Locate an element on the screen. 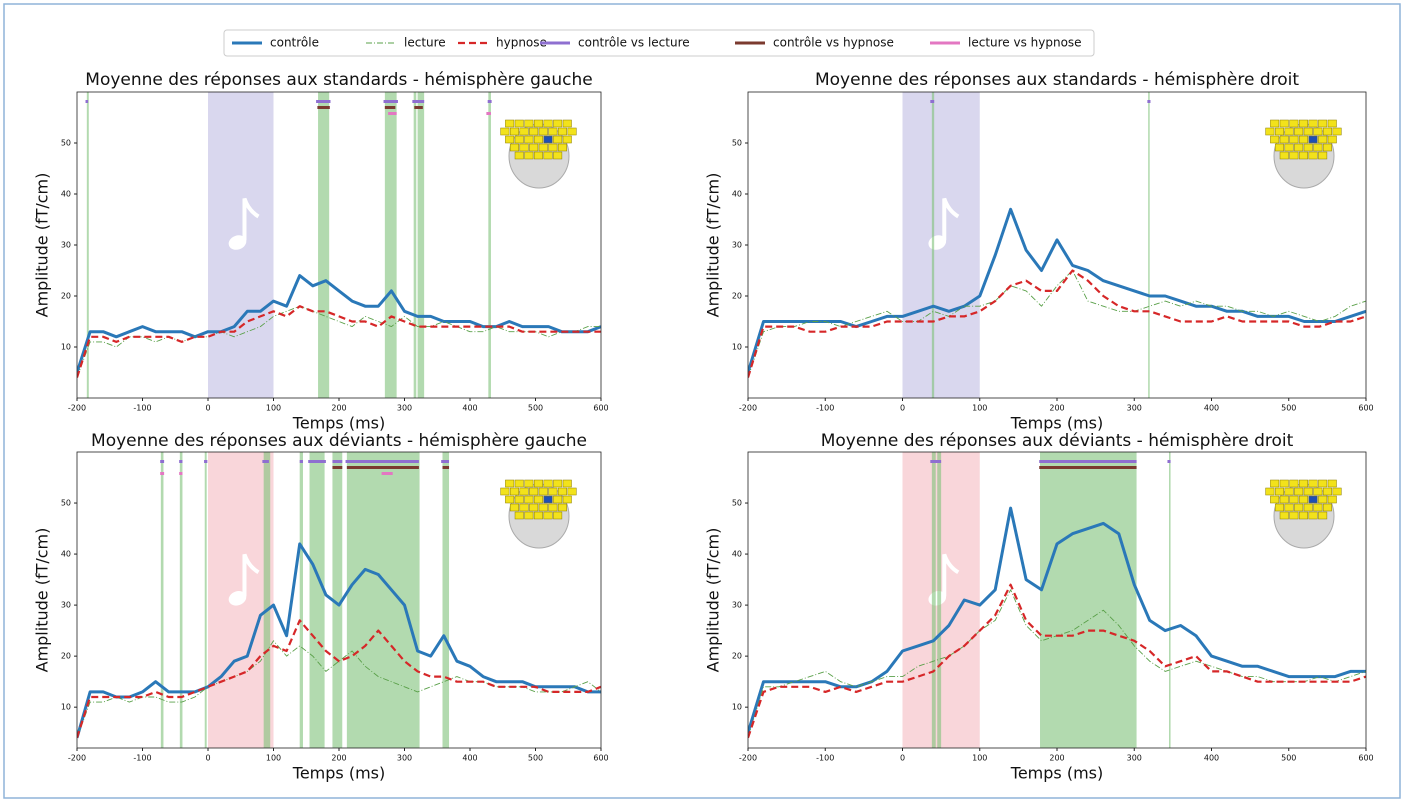  legend-label: contrôle is located at coordinates (294, 43).